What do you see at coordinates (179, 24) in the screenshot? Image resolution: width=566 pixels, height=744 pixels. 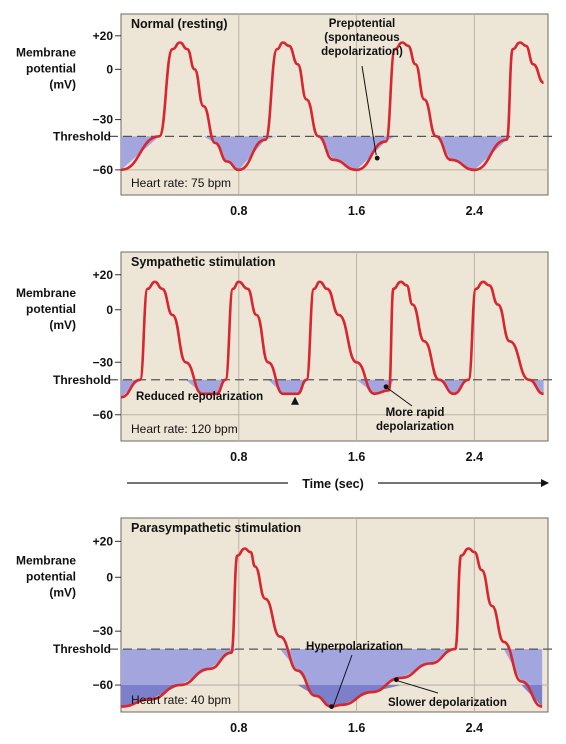 I see `chart-title: Normal (resting)` at bounding box center [179, 24].